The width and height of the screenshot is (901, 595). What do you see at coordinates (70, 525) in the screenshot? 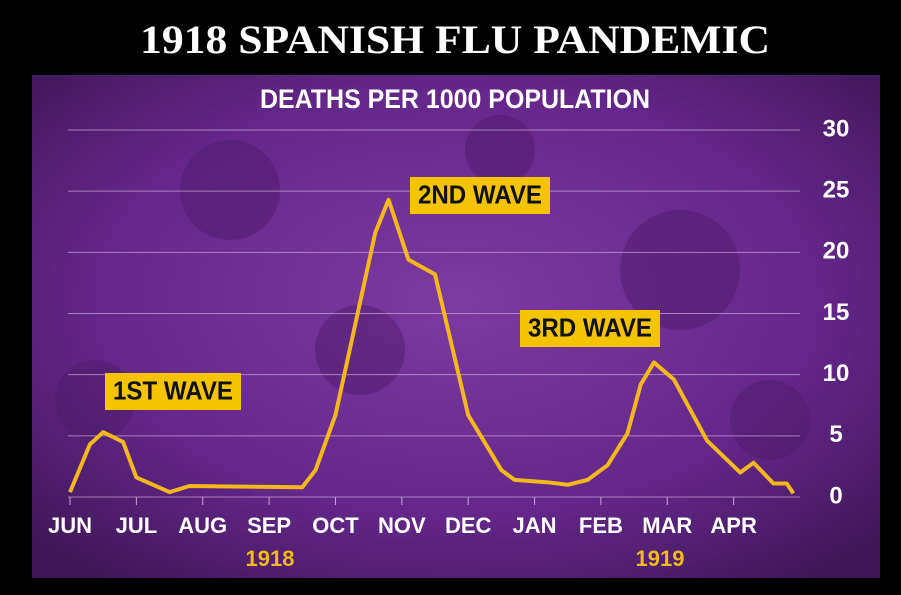
I see `x-tick-label: JUN` at bounding box center [70, 525].